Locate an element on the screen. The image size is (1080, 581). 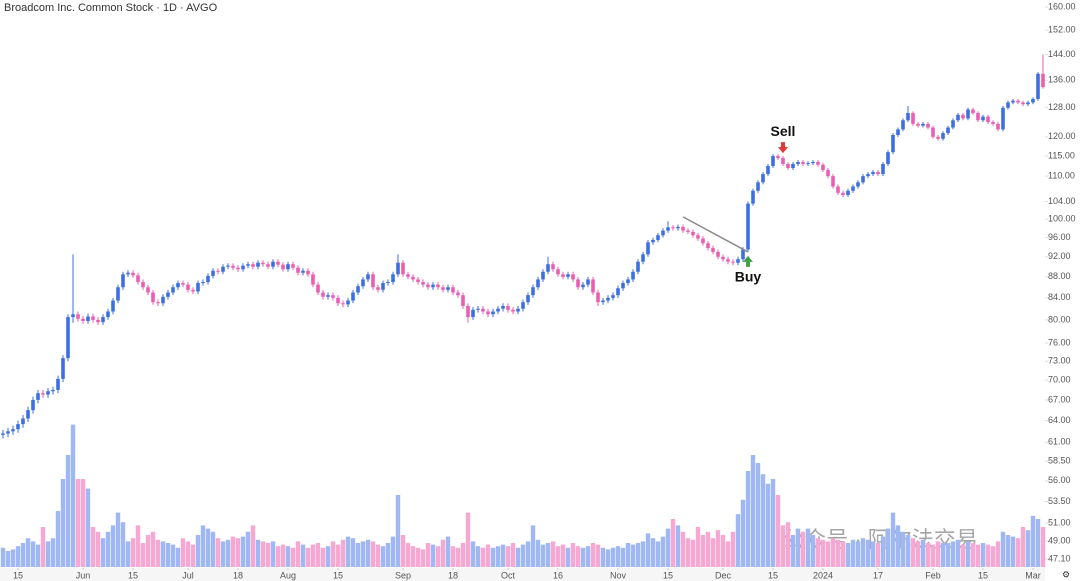
settings-icon: ⚙ is located at coordinates (1066, 574).